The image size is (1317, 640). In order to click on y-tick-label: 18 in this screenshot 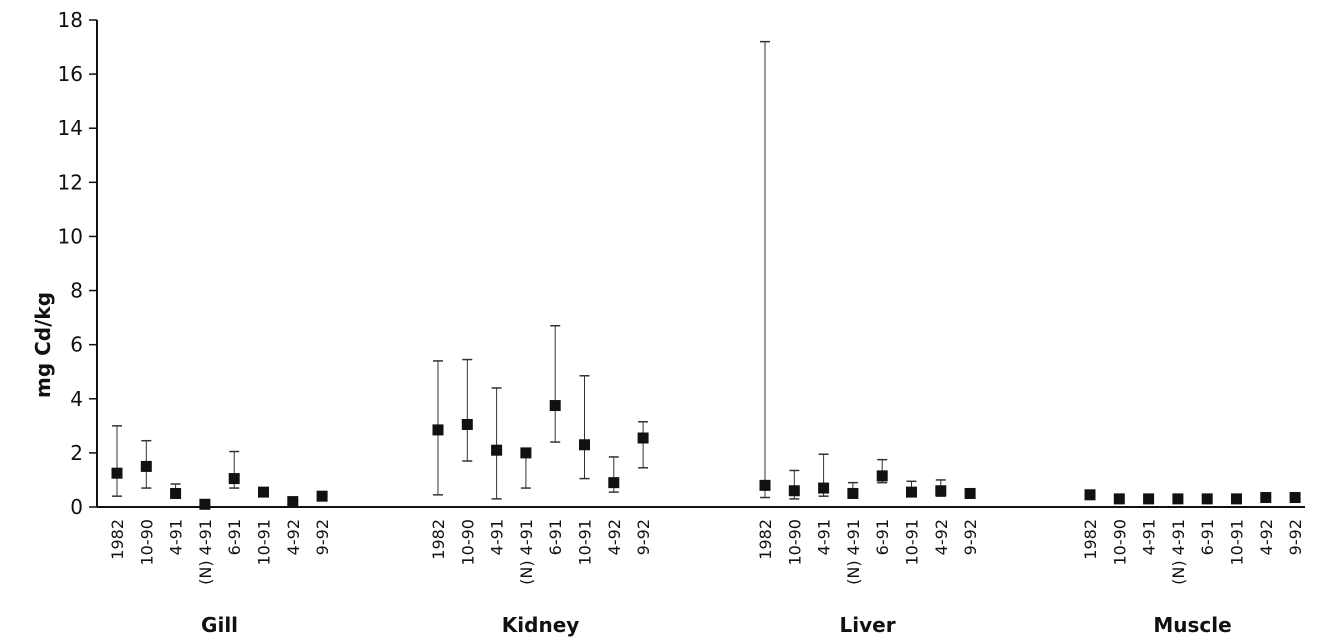, I will do `click(70, 20)`.